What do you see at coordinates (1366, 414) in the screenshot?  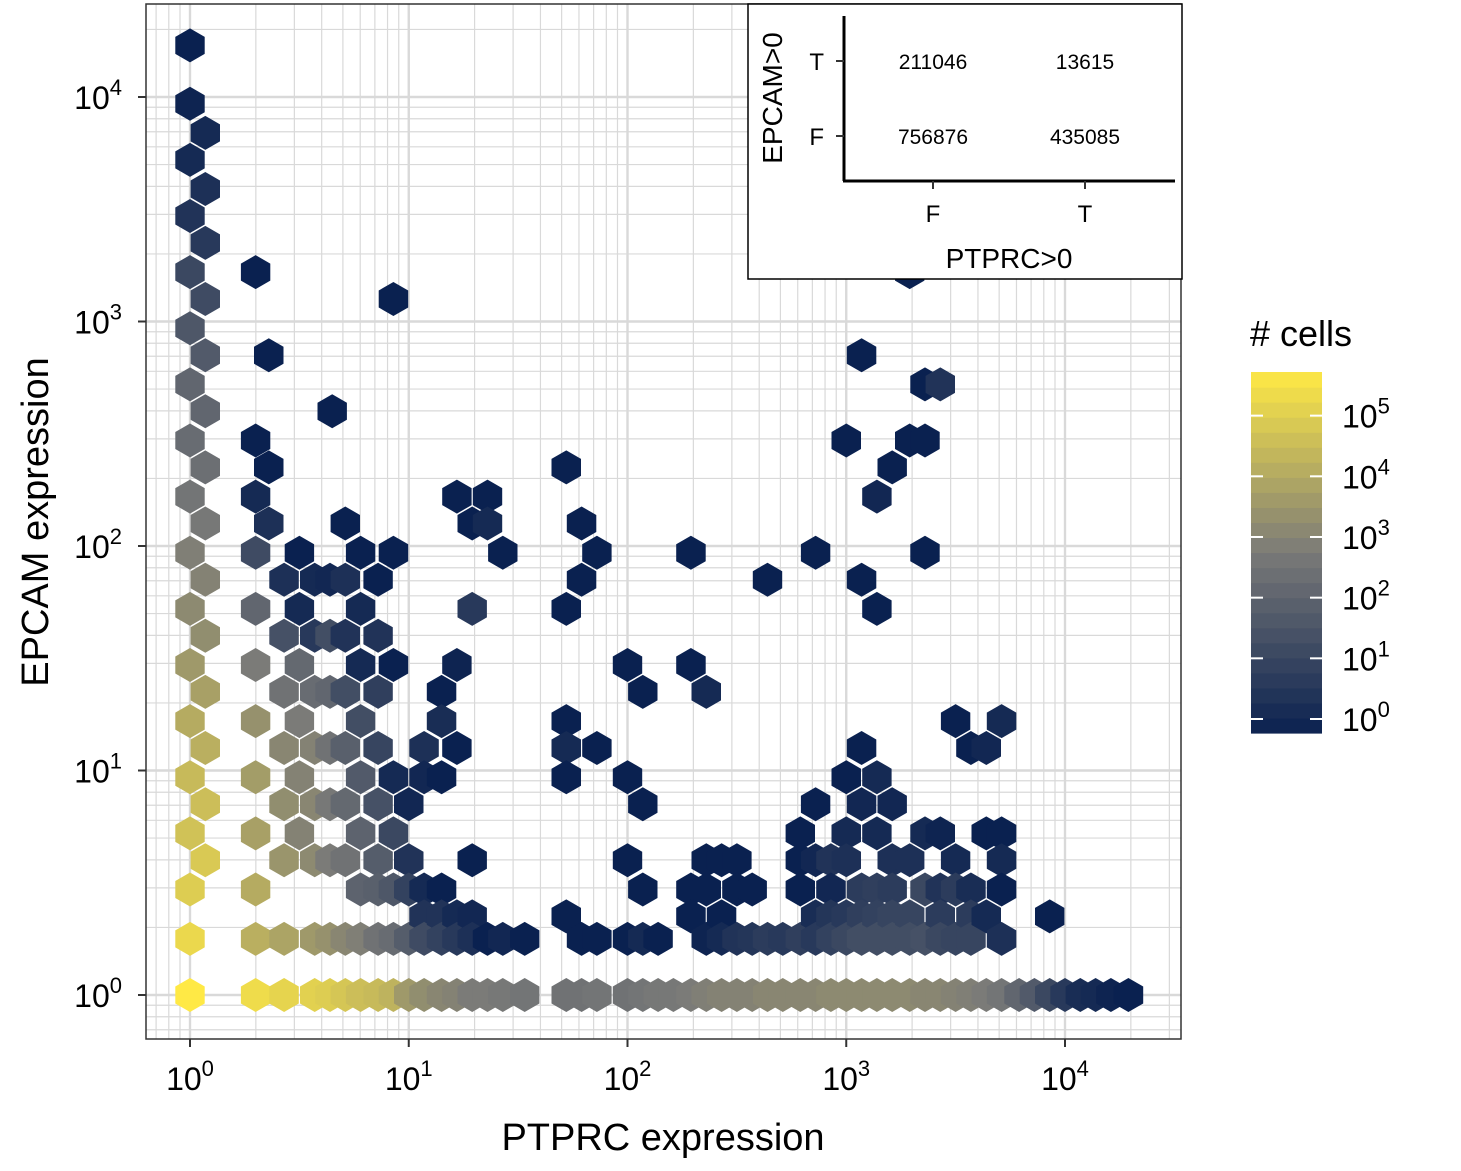 I see `legend-tick-label: 10⁵` at bounding box center [1366, 414].